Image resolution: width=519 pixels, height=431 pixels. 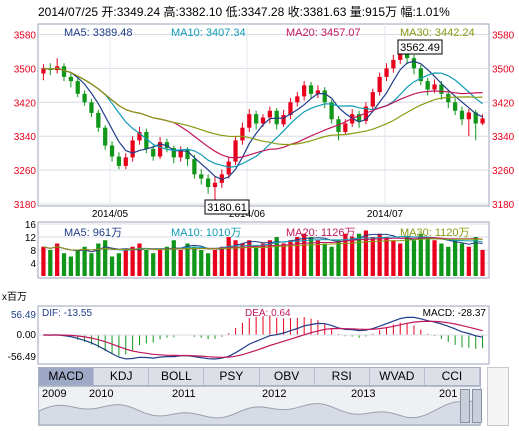 I want to click on tab-psy: PSY, so click(x=232, y=376).